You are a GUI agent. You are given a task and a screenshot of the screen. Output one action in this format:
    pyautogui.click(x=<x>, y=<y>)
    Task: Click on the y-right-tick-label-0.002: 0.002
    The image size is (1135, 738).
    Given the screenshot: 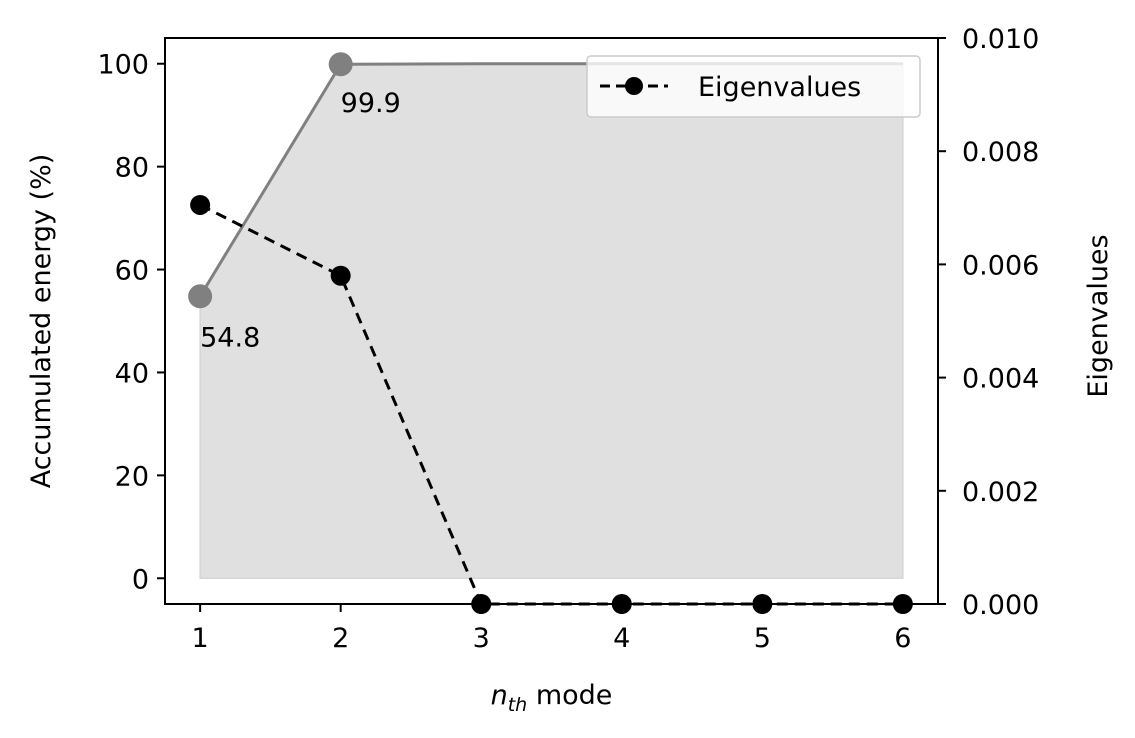 What is the action you would take?
    pyautogui.click(x=1000, y=492)
    